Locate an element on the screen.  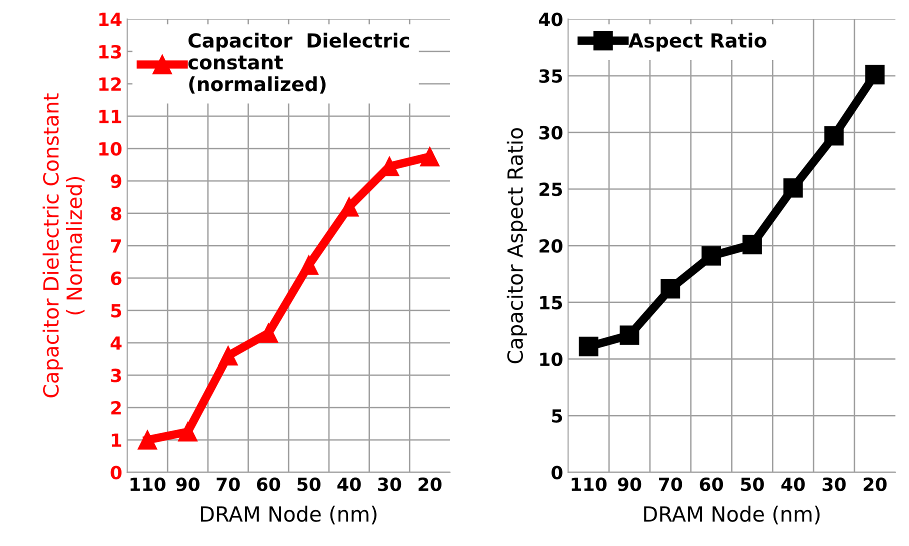
y-axis-title: Capacitor Aspect Ratio is located at coordinates (517, 246).